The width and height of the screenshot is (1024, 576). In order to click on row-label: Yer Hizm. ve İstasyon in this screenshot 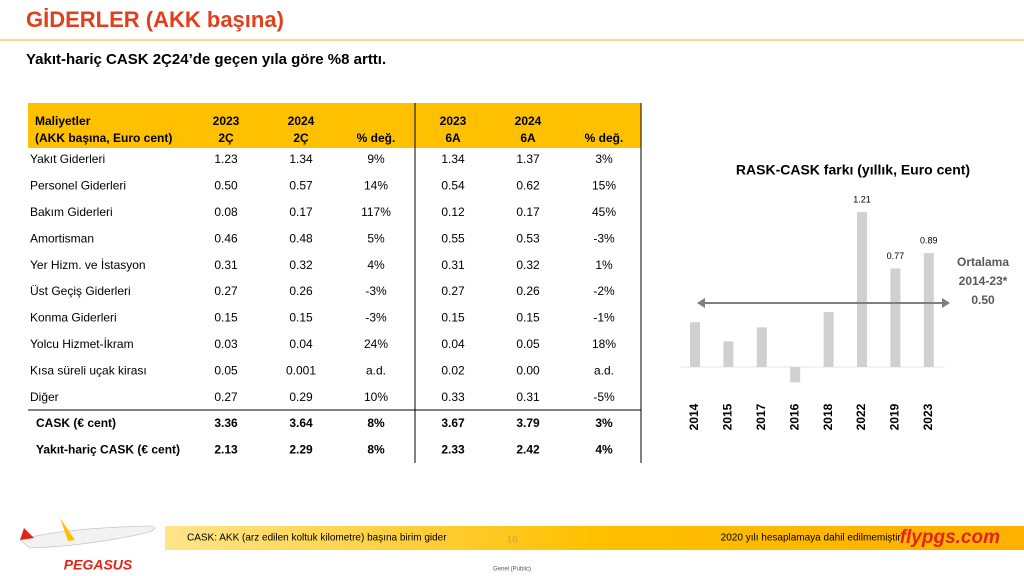, I will do `click(88, 265)`.